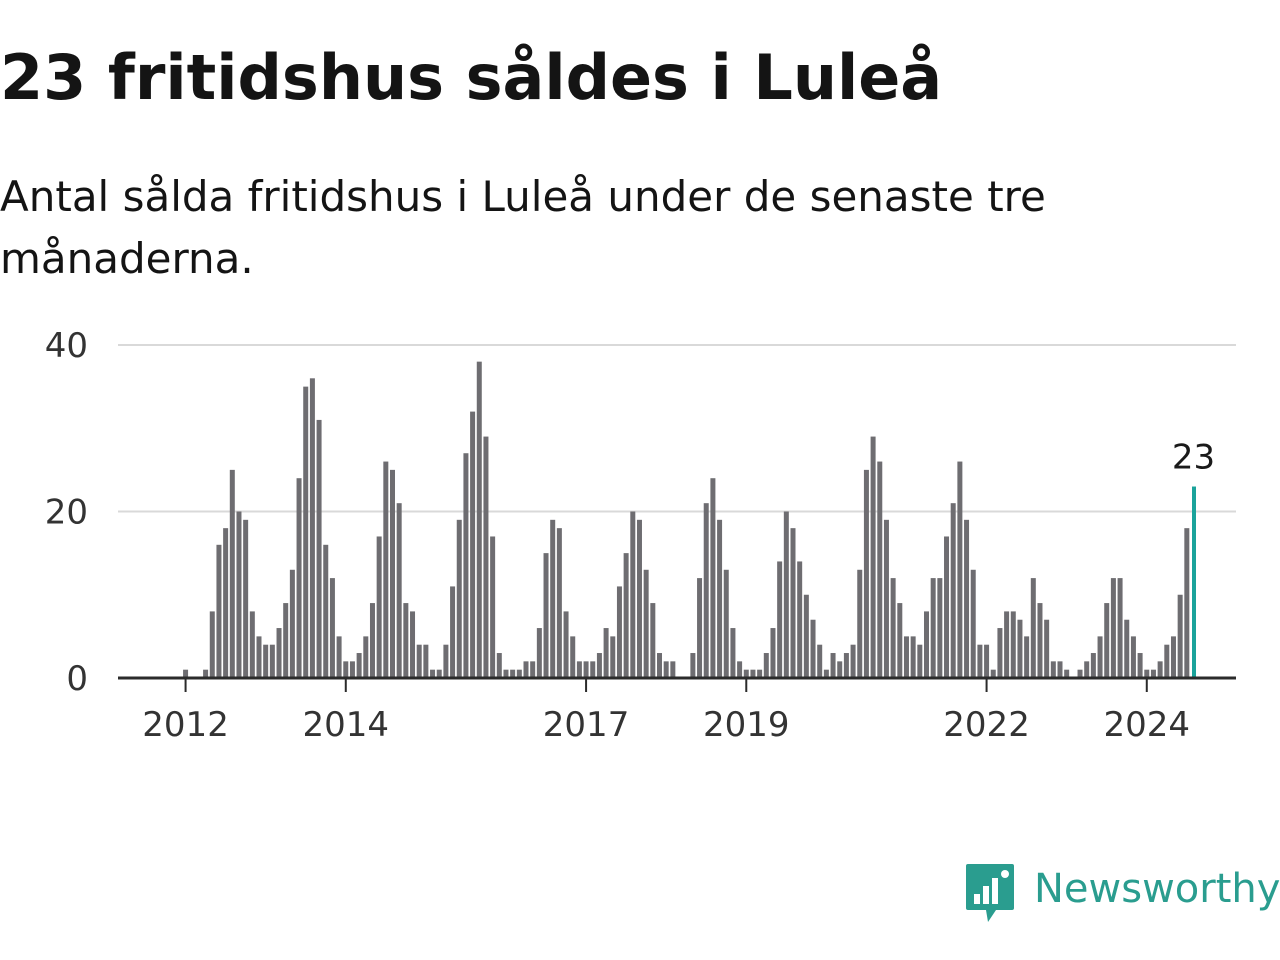 The height and width of the screenshot is (960, 1280). Describe the element at coordinates (77, 679) in the screenshot. I see `y-tick-label: 0` at that location.